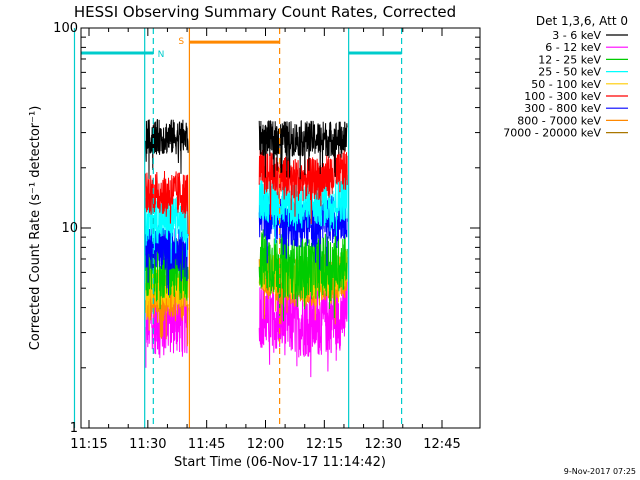 The image size is (640, 480). Describe the element at coordinates (69, 228) in the screenshot. I see `y-tick-label-1: 10` at that location.